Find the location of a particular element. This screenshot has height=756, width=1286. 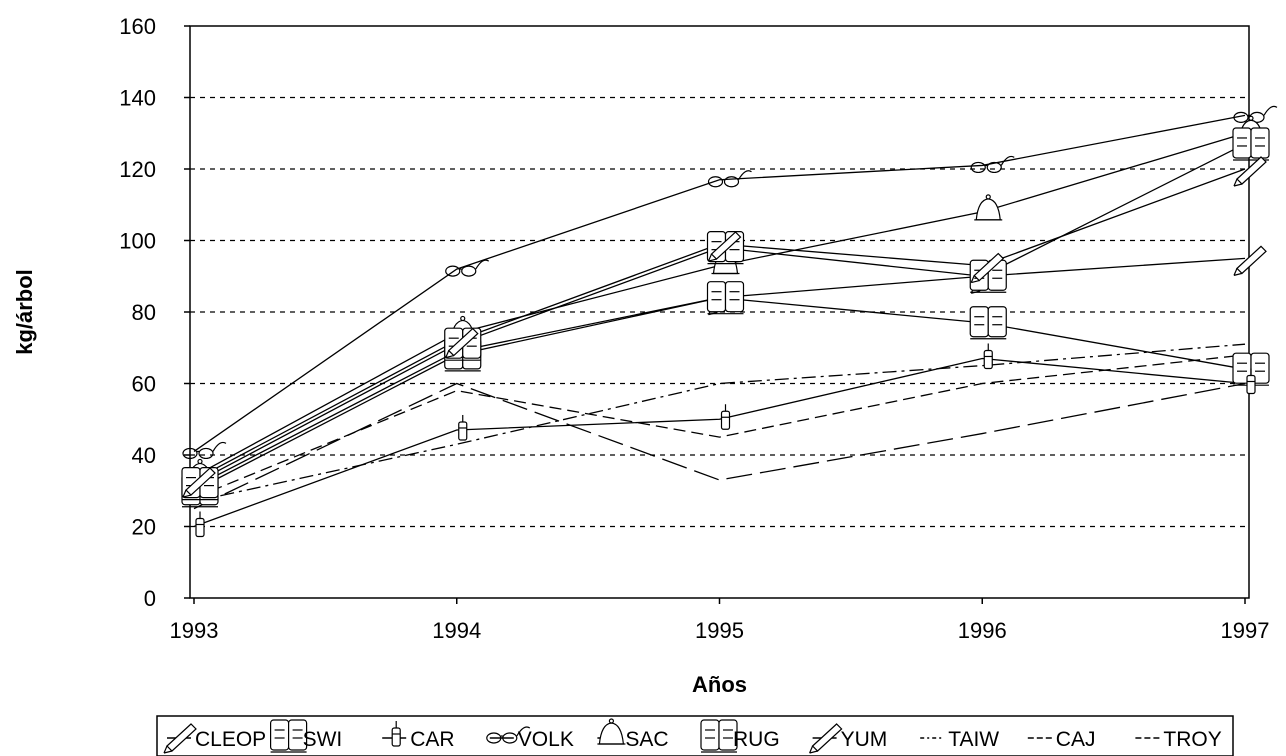

y-tick-label: 100 is located at coordinates (137, 241).